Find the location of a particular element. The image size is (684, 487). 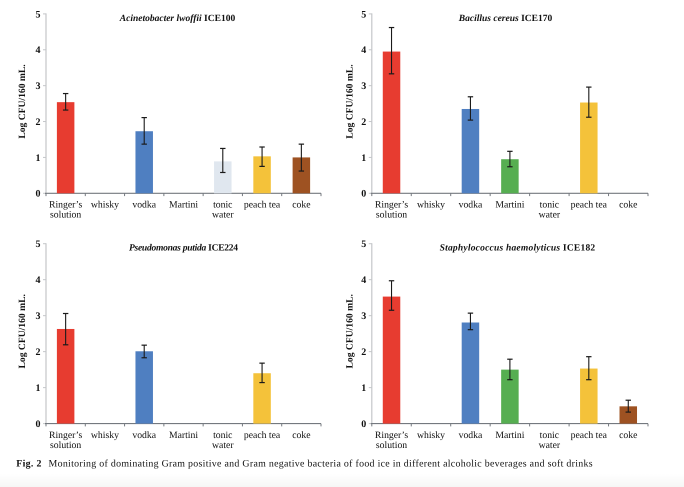

svg-text:Staphylococcus haemolyticus IC: Staphylococcus haemolyticus ICE182 is located at coordinates (518, 248).